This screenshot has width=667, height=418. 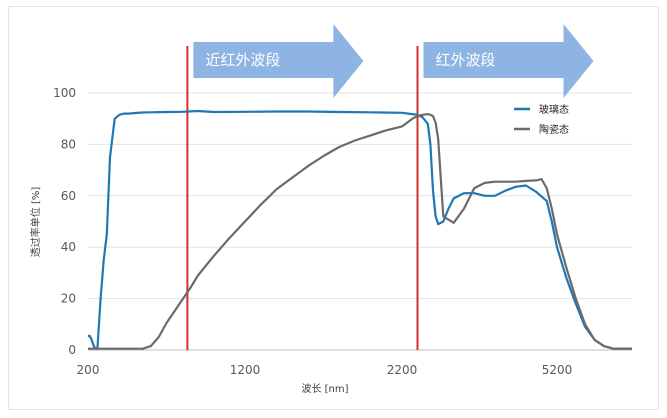 What do you see at coordinates (557, 370) in the screenshot?
I see `x-tick-label: 5200` at bounding box center [557, 370].